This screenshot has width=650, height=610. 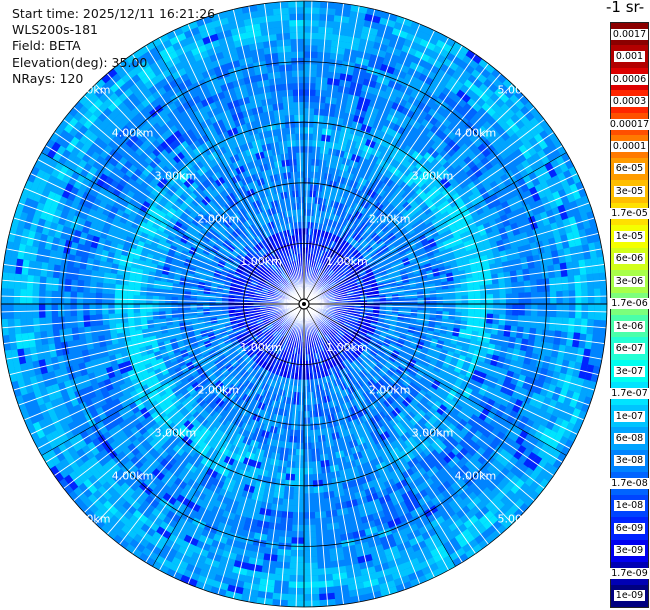 I want to click on colorbar-bin: 0.0003, so click(x=629, y=101).